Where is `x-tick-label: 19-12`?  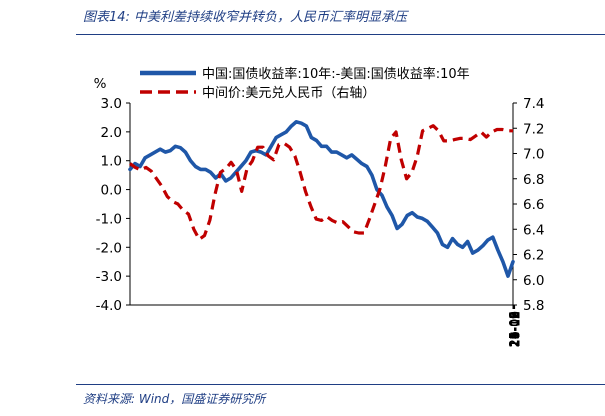
x-tick-label: 19-12 is located at coordinates (514, 329).